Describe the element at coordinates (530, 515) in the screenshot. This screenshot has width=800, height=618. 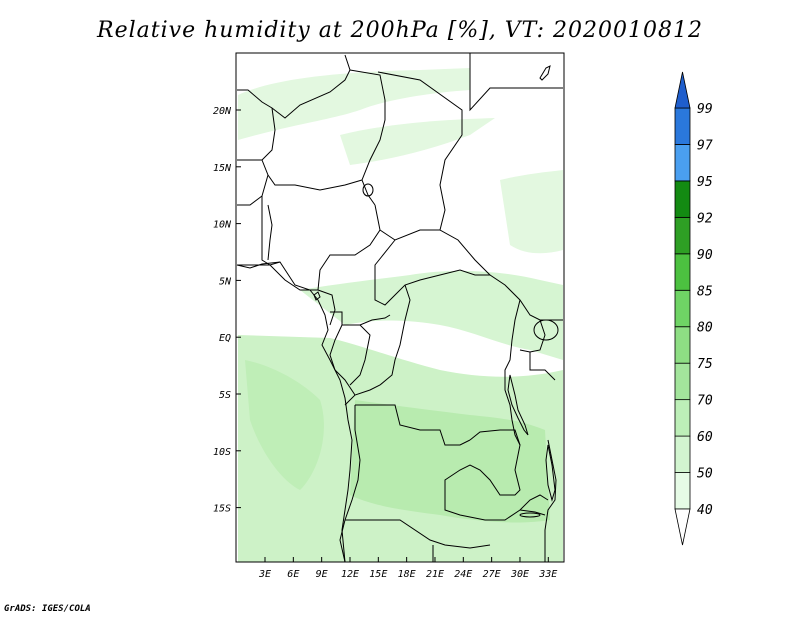
I see `lake-kariba` at that location.